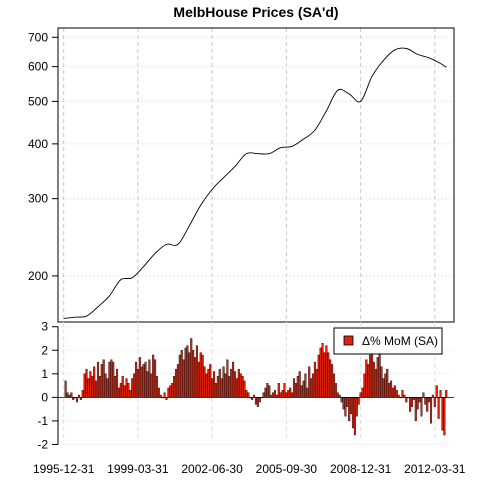 This screenshot has width=480, height=480. What do you see at coordinates (38, 276) in the screenshot?
I see `price-y-tick-label: 200` at bounding box center [38, 276].